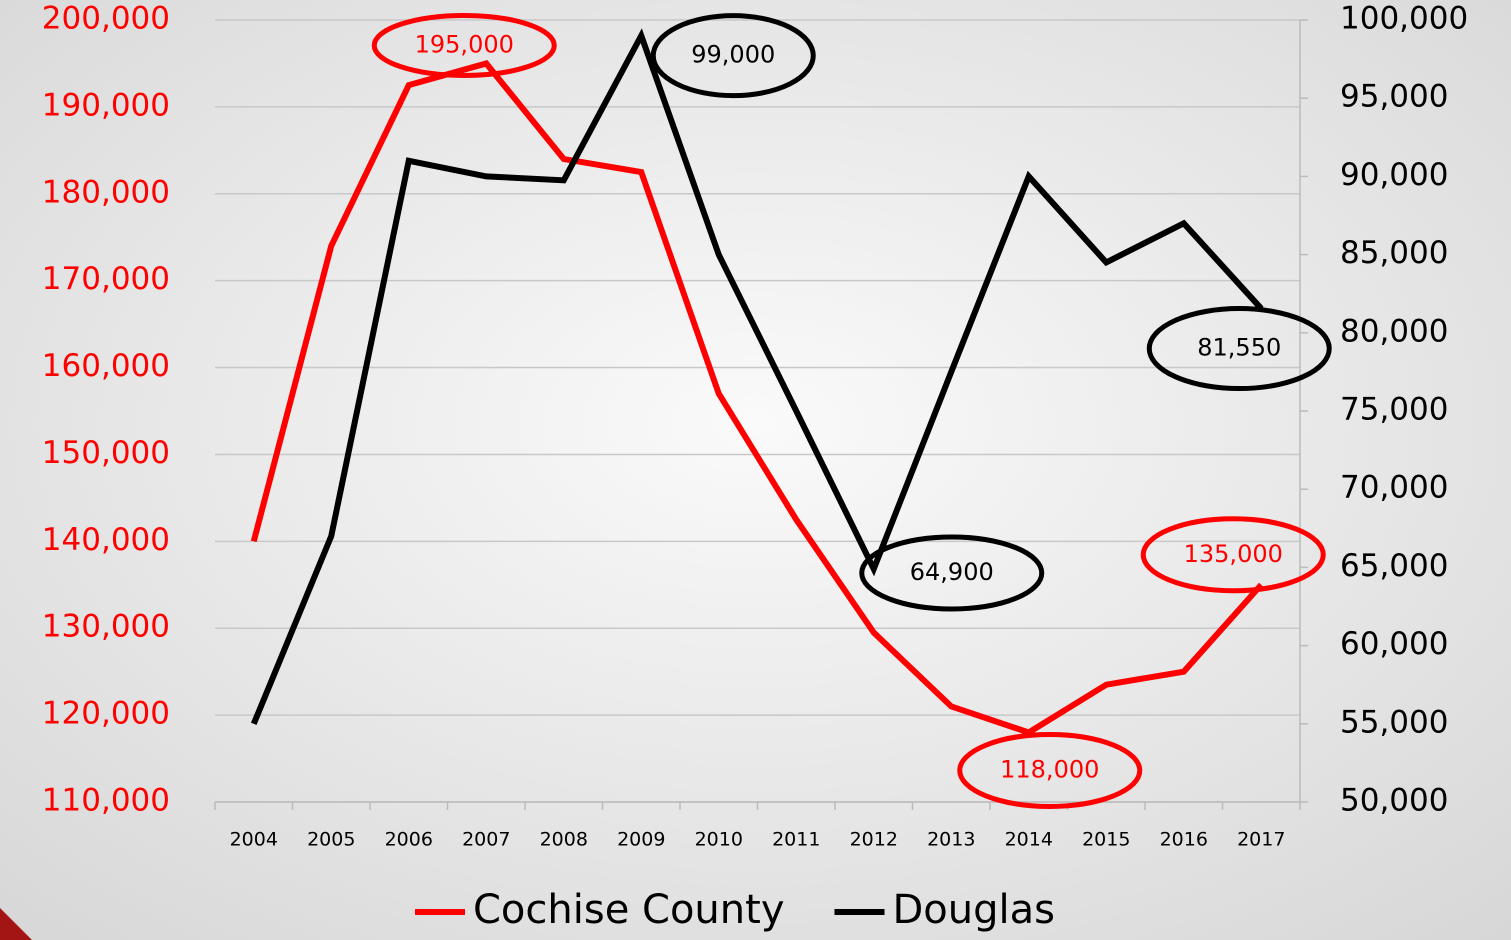 Image resolution: width=1511 pixels, height=940 pixels. I want to click on y2-tick-label: 60,000, so click(1394, 644).